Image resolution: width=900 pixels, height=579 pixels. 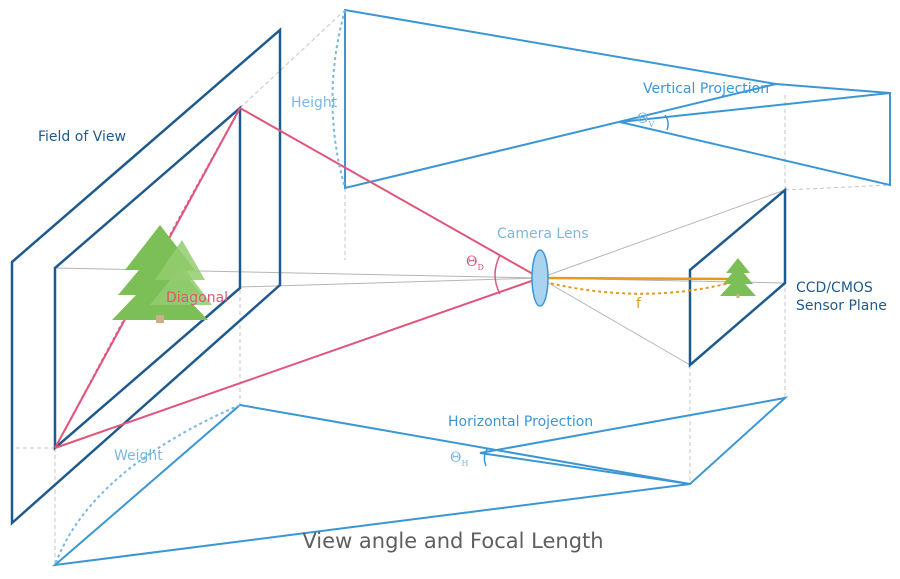 I want to click on diagonal-label: Diagonal, so click(x=197, y=298).